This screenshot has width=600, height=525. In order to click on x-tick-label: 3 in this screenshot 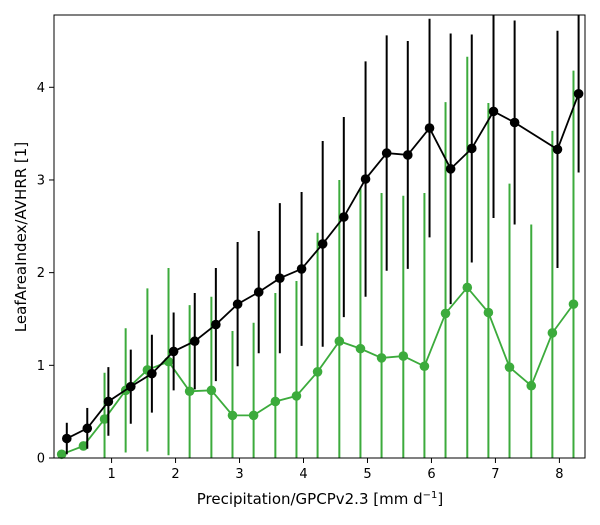, I will do `click(239, 474)`.